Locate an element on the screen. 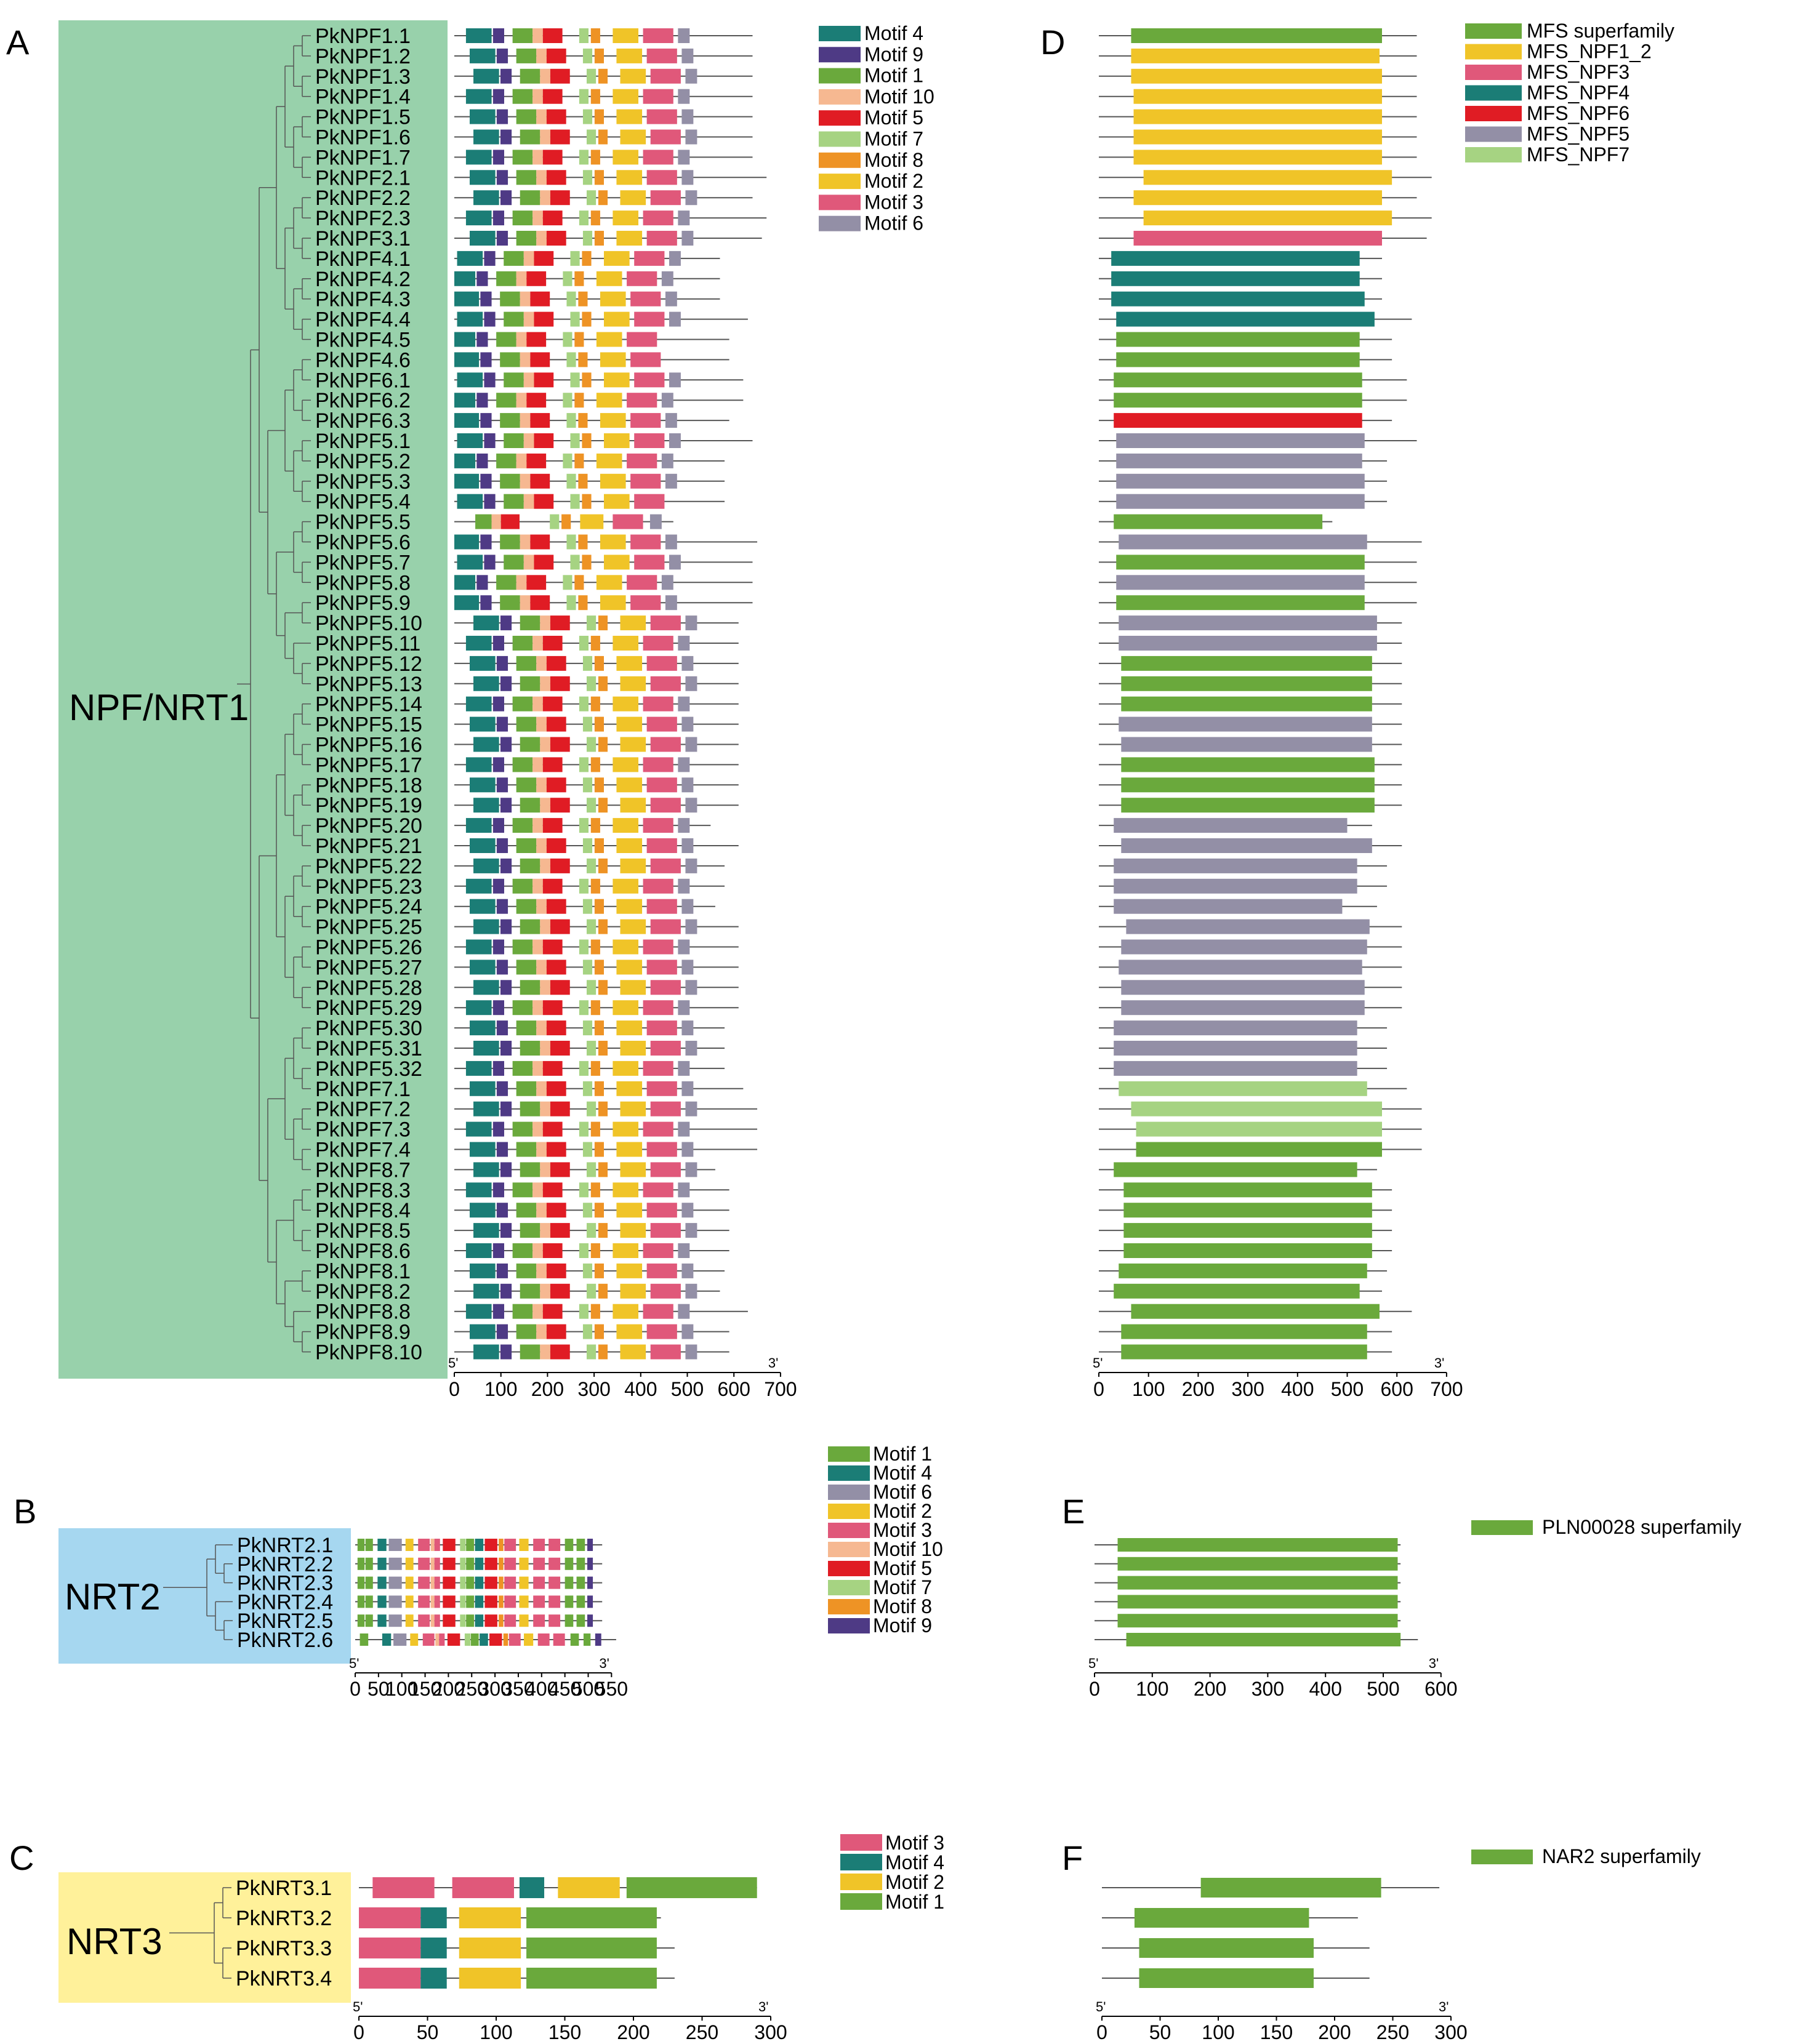 This screenshot has width=1808, height=2044. legend-label-d-mfs-npf6: MFS_NPF6 is located at coordinates (1578, 113).